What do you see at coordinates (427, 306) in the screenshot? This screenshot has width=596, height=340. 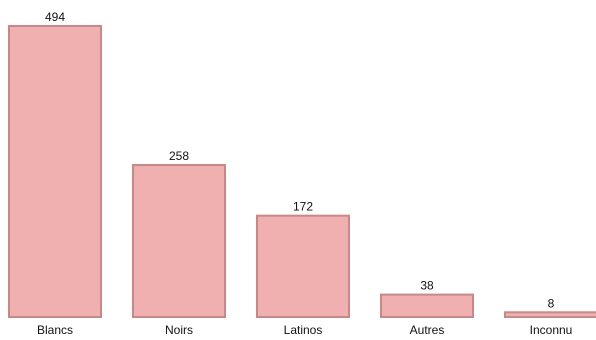 I see `bar-autres` at bounding box center [427, 306].